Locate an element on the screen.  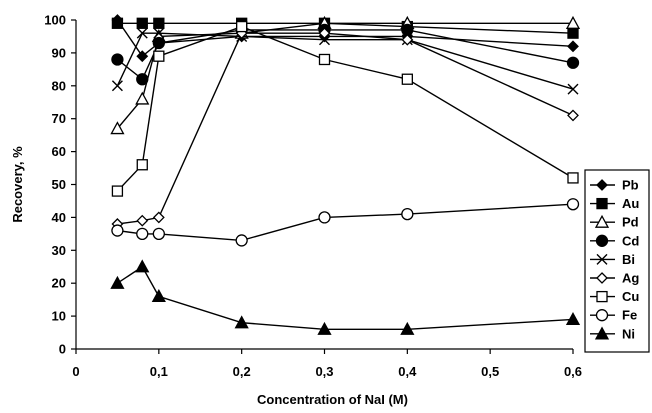
series-line-cd is located at coordinates (345, 55).